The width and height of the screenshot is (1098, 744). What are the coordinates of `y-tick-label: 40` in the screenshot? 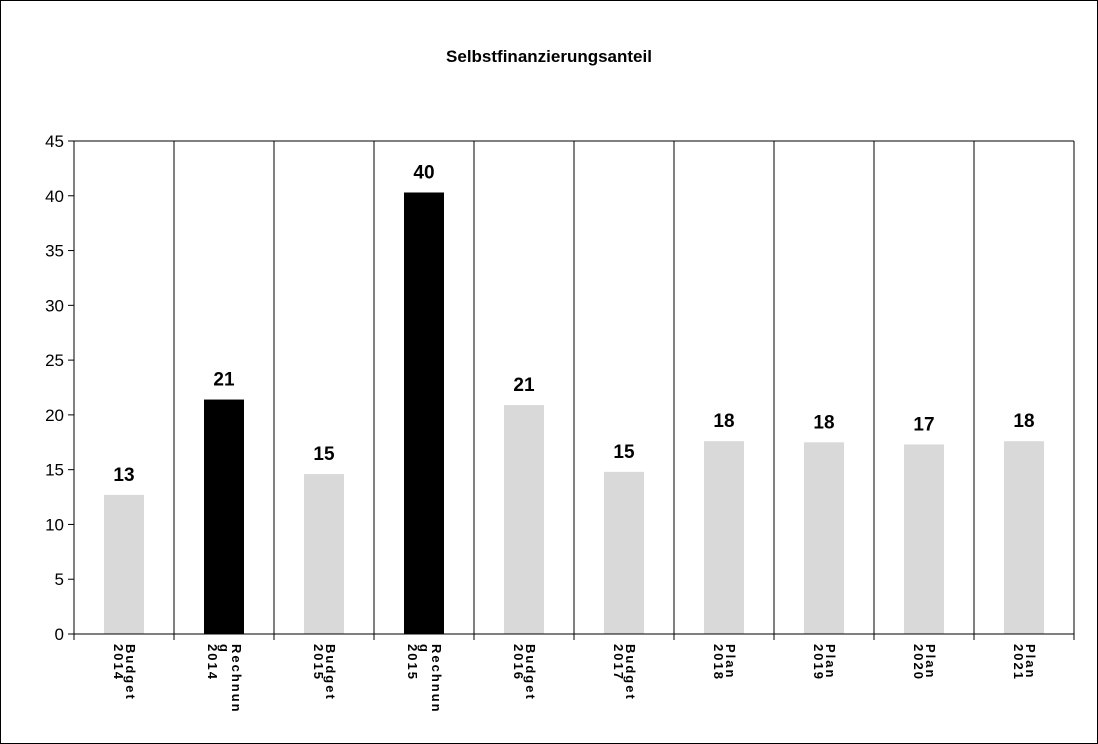 It's located at (54, 196).